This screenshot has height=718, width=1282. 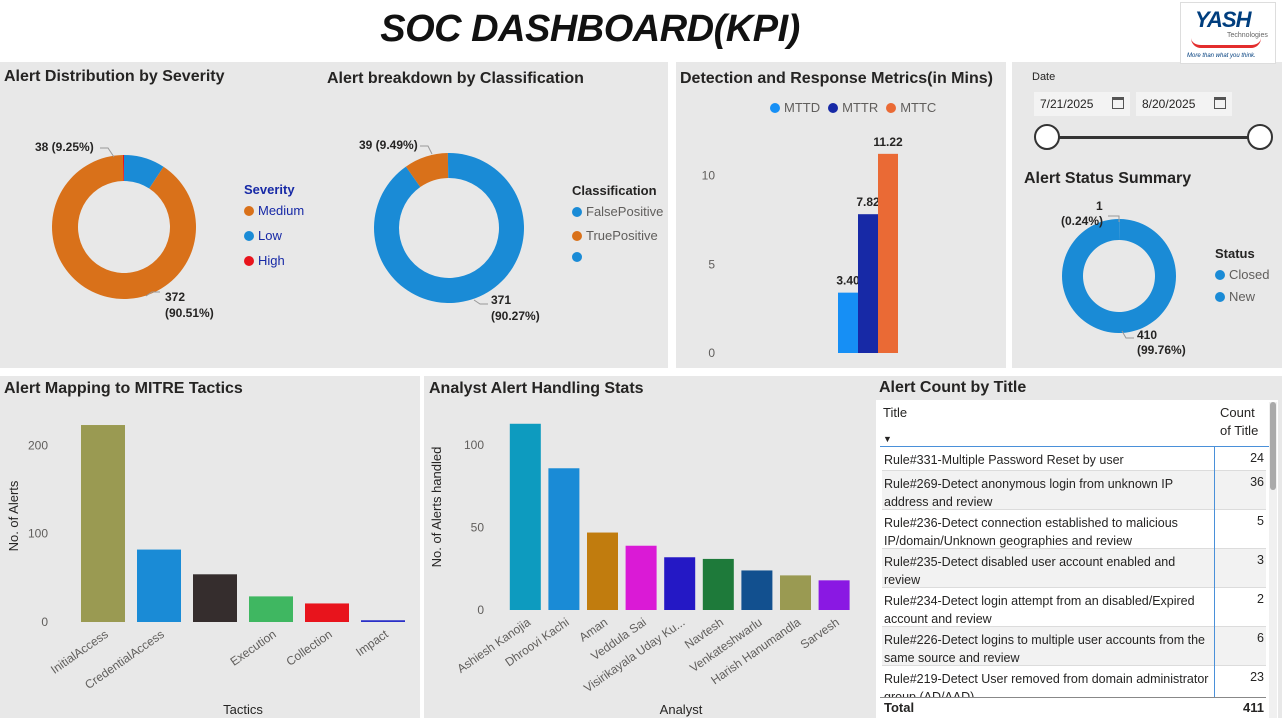 What do you see at coordinates (614, 190) in the screenshot?
I see `classification-legend-title: Classification` at bounding box center [614, 190].